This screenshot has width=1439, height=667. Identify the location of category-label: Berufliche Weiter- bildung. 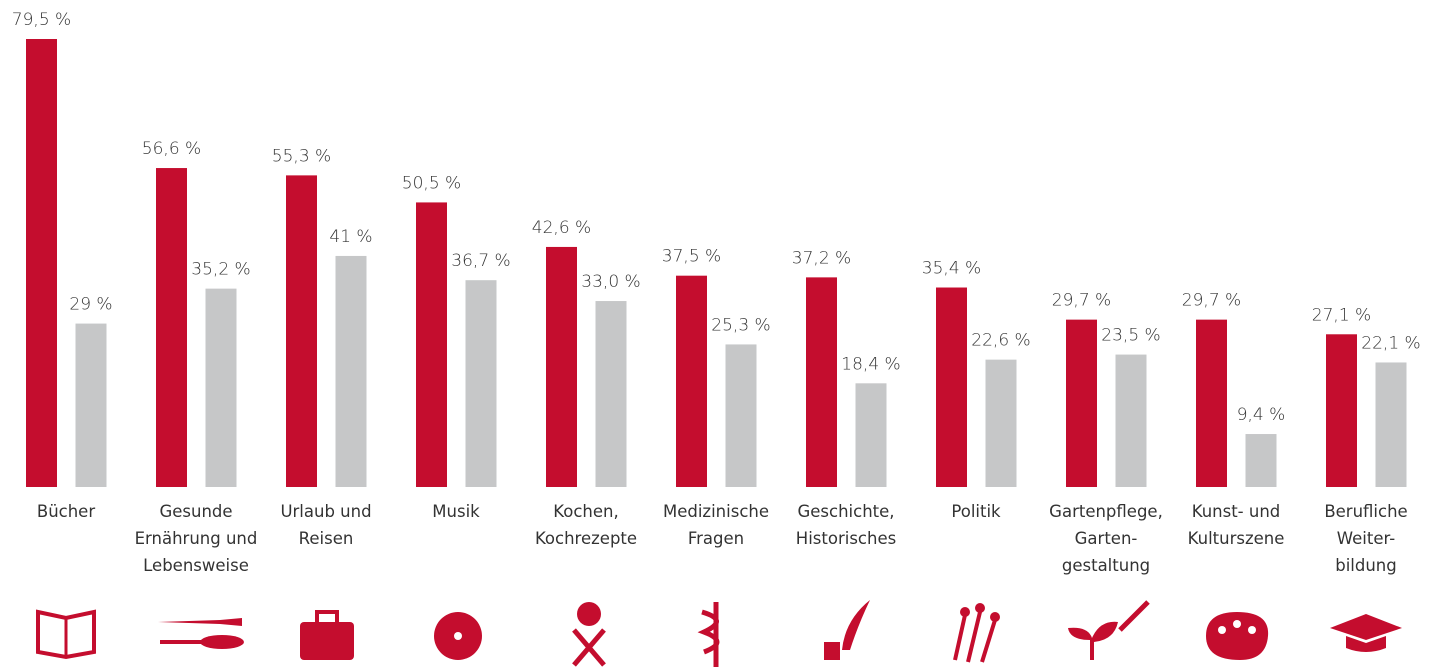
(1366, 538).